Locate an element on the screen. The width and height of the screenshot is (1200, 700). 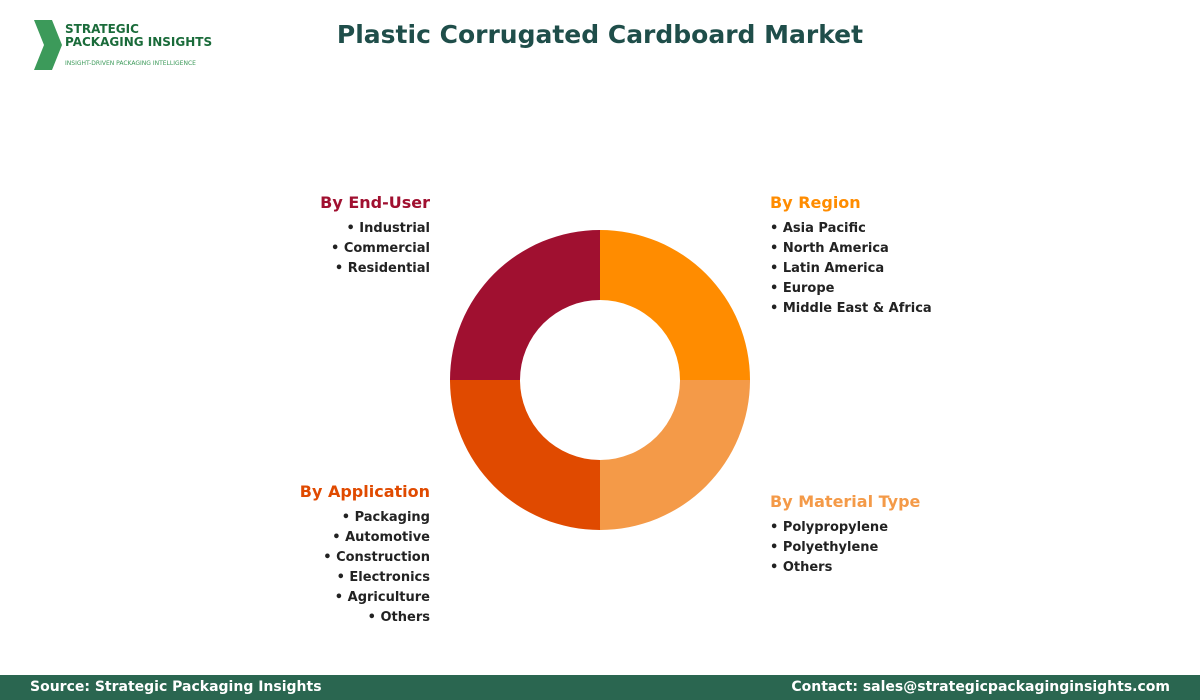
segment-item: Packaging is located at coordinates (280, 518).